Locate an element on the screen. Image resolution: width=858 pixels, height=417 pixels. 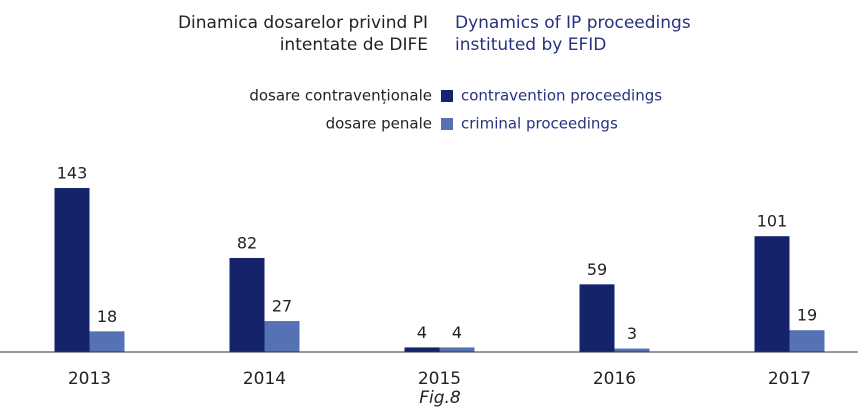
value-label: 18 is located at coordinates (107, 316).